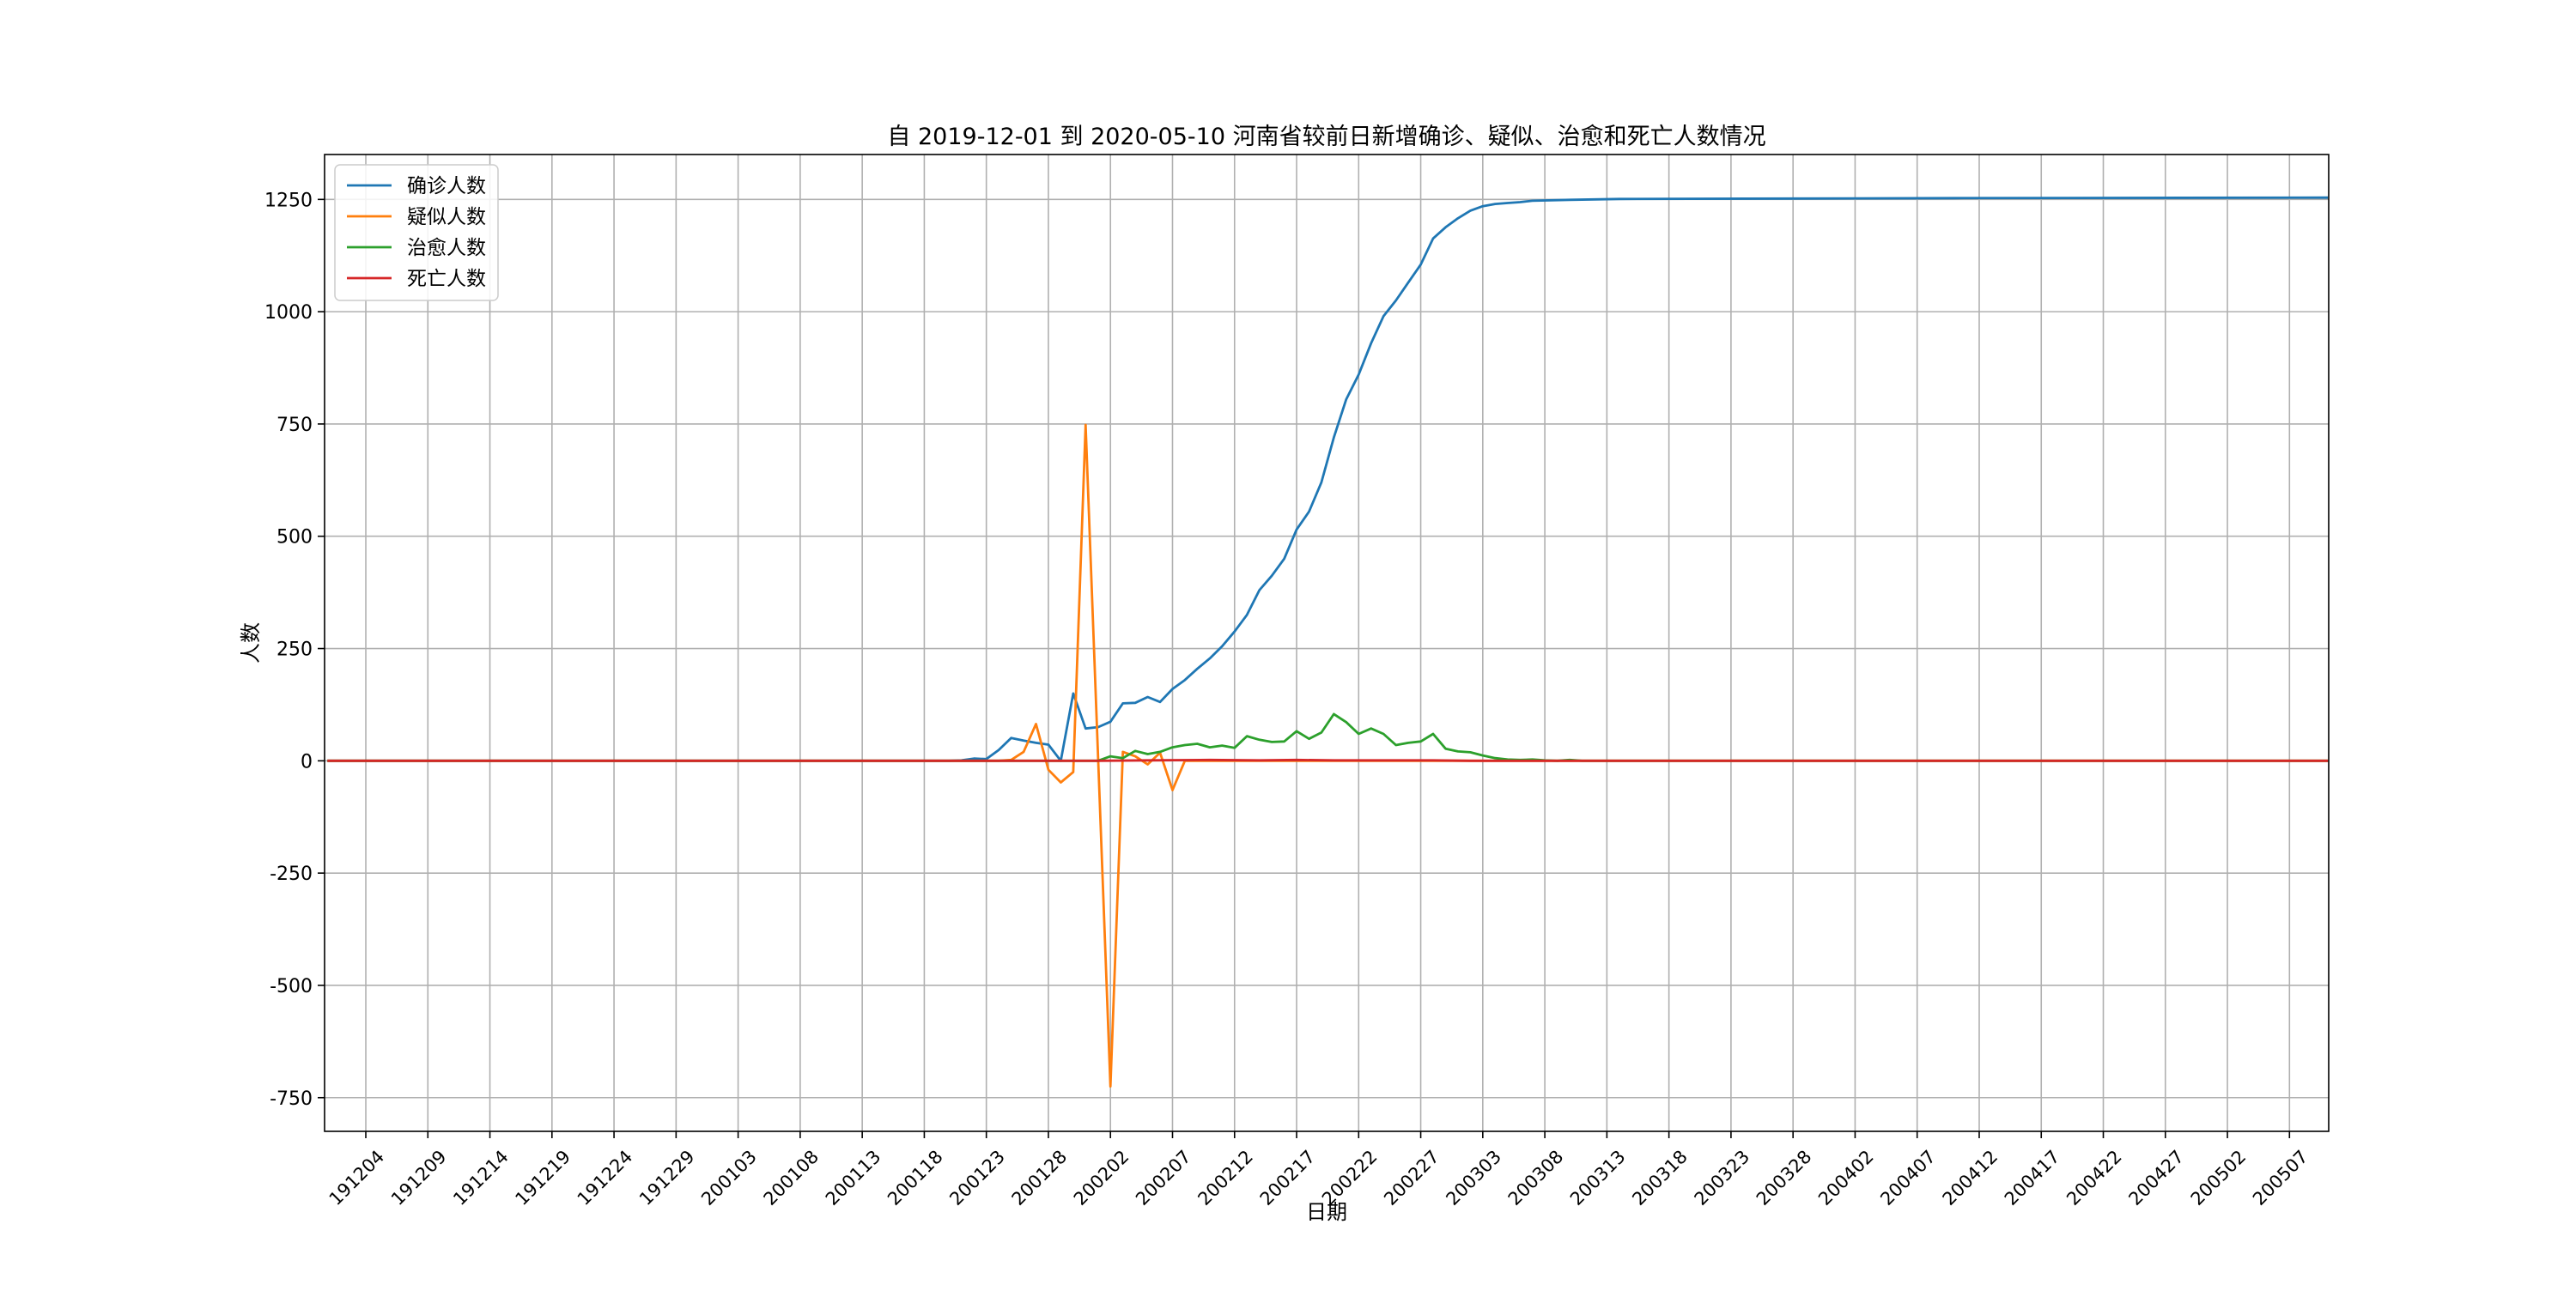 This screenshot has height=1291, width=2576. Describe the element at coordinates (289, 313) in the screenshot. I see `y-tick-label: 1000` at that location.